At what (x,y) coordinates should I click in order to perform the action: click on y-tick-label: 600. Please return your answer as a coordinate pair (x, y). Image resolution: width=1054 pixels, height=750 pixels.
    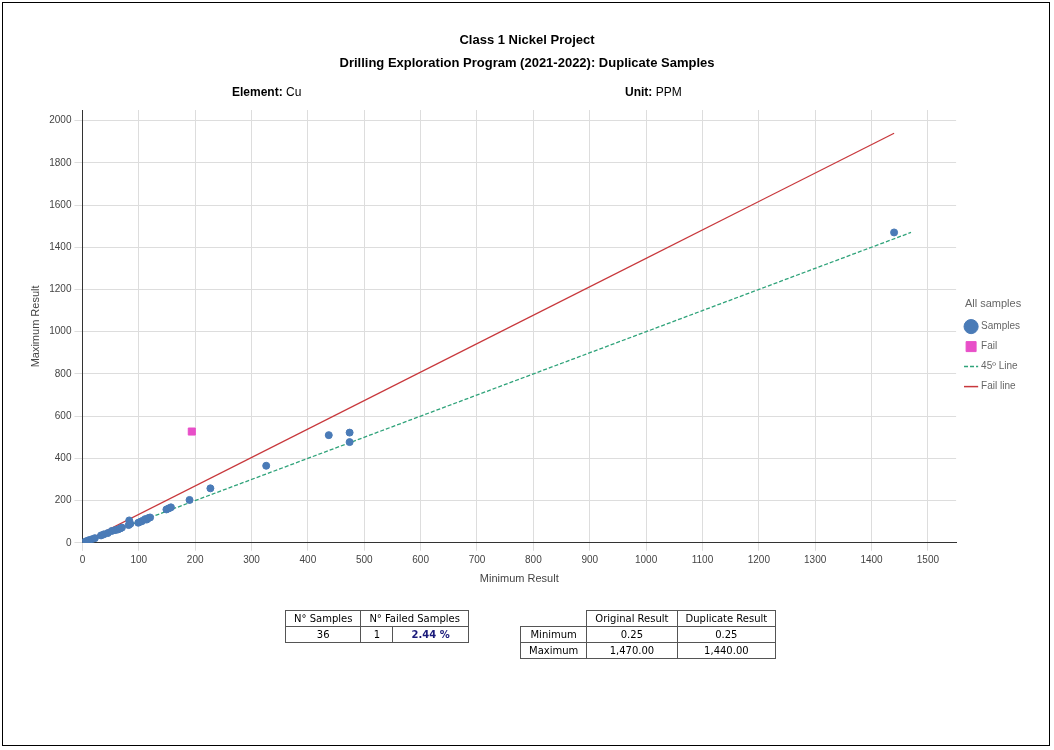
    Looking at the image, I should click on (63, 415).